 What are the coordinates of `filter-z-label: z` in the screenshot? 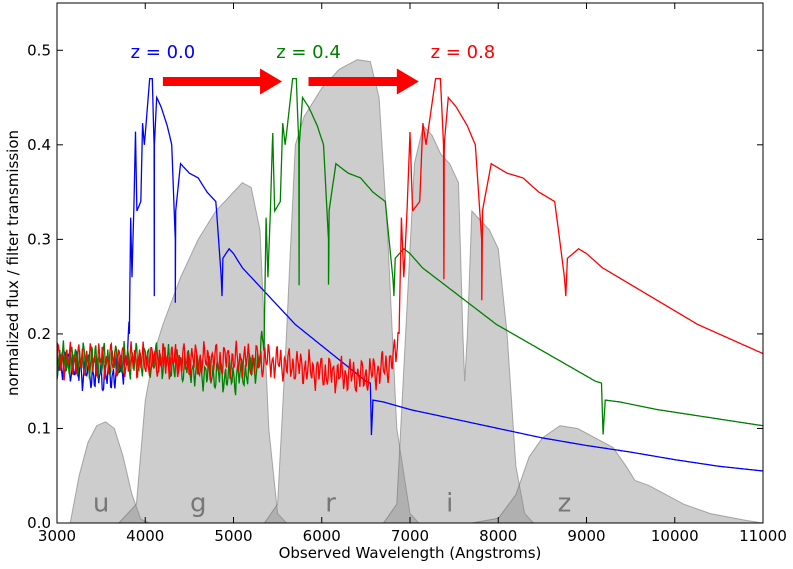 It's located at (565, 504).